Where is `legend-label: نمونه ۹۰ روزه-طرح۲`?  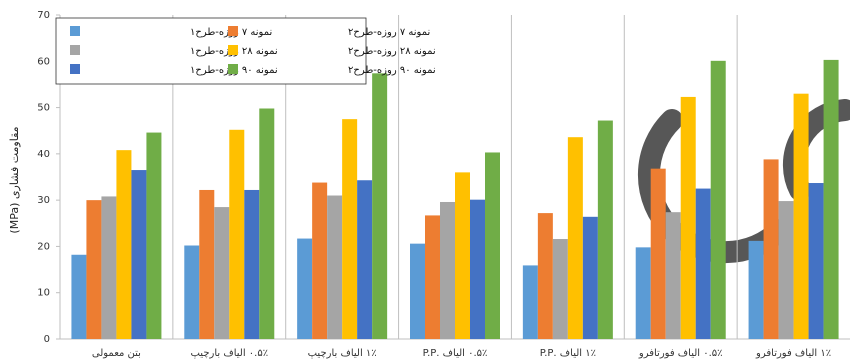 legend-label: نمونه ۹۰ روزه-طرح۲ is located at coordinates (392, 70).